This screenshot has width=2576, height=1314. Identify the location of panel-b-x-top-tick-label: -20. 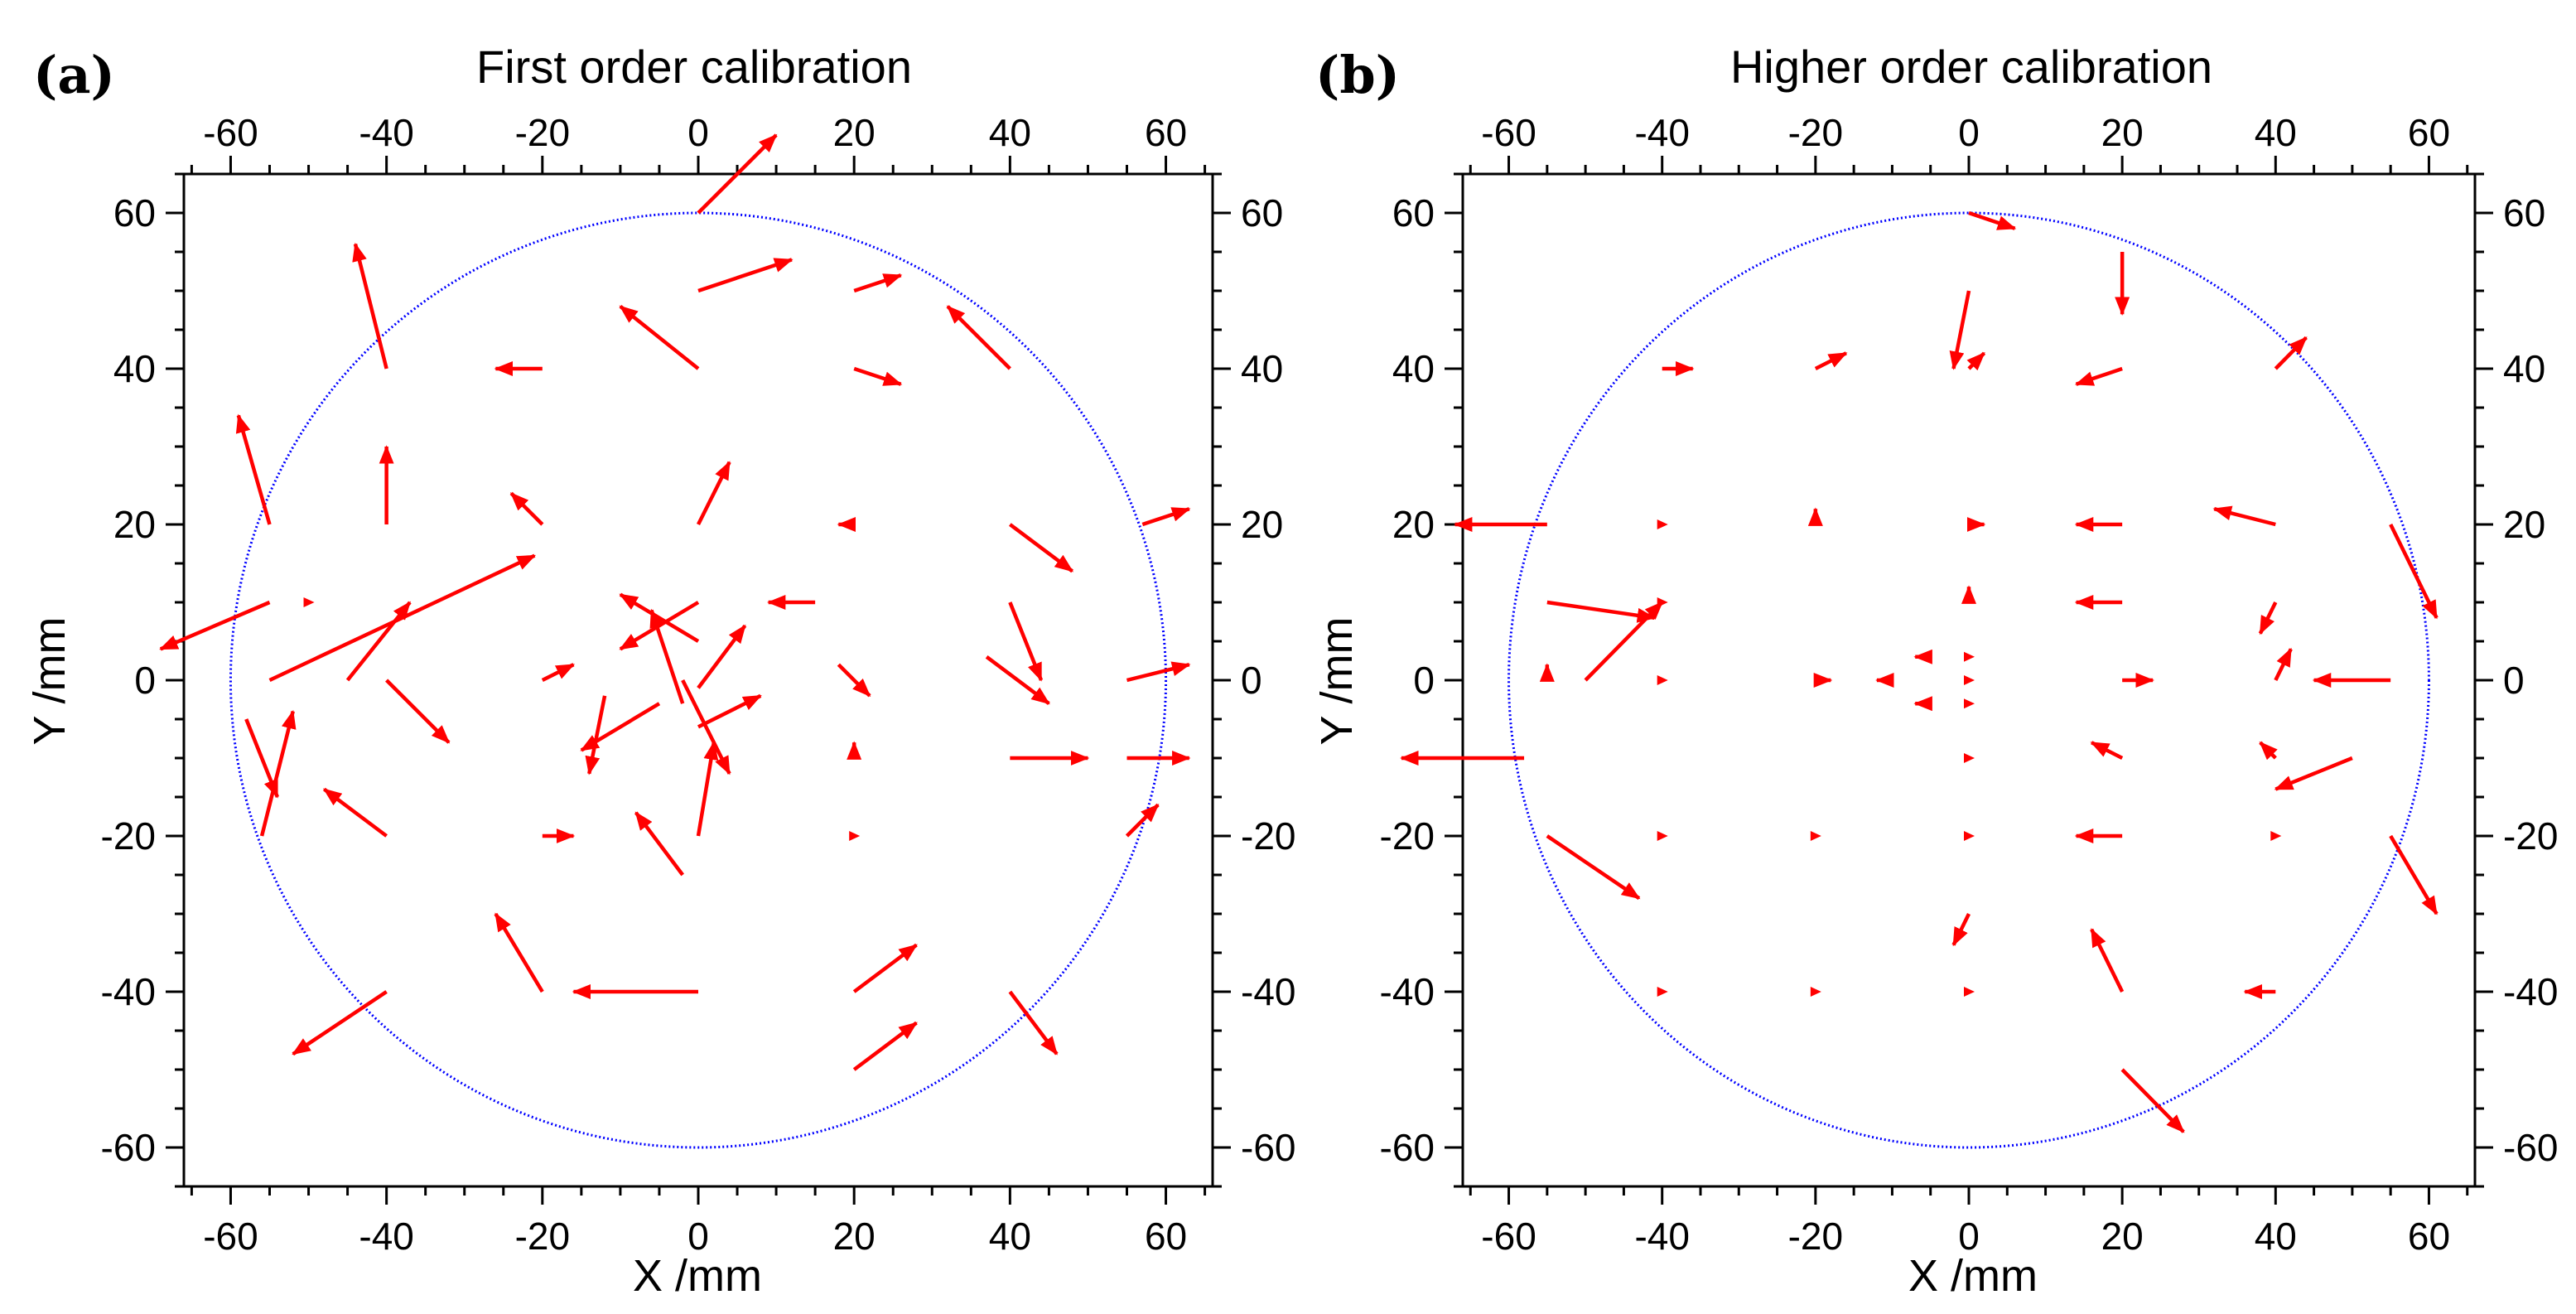
(1816, 132).